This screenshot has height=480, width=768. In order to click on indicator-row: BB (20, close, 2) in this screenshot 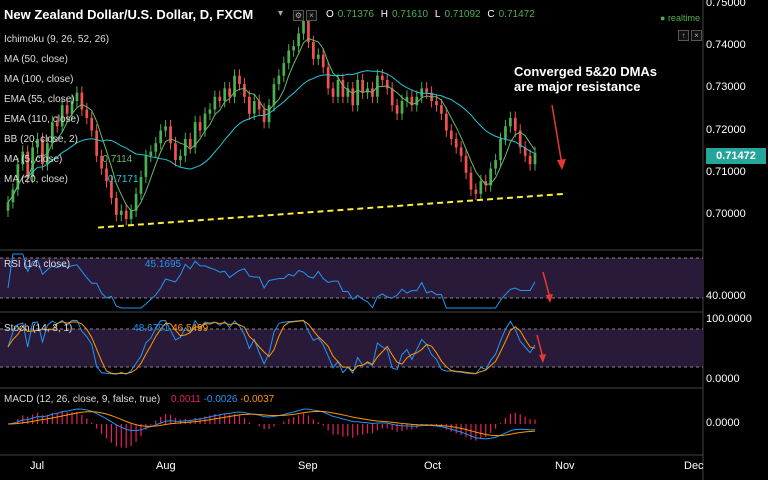, I will do `click(41, 139)`.